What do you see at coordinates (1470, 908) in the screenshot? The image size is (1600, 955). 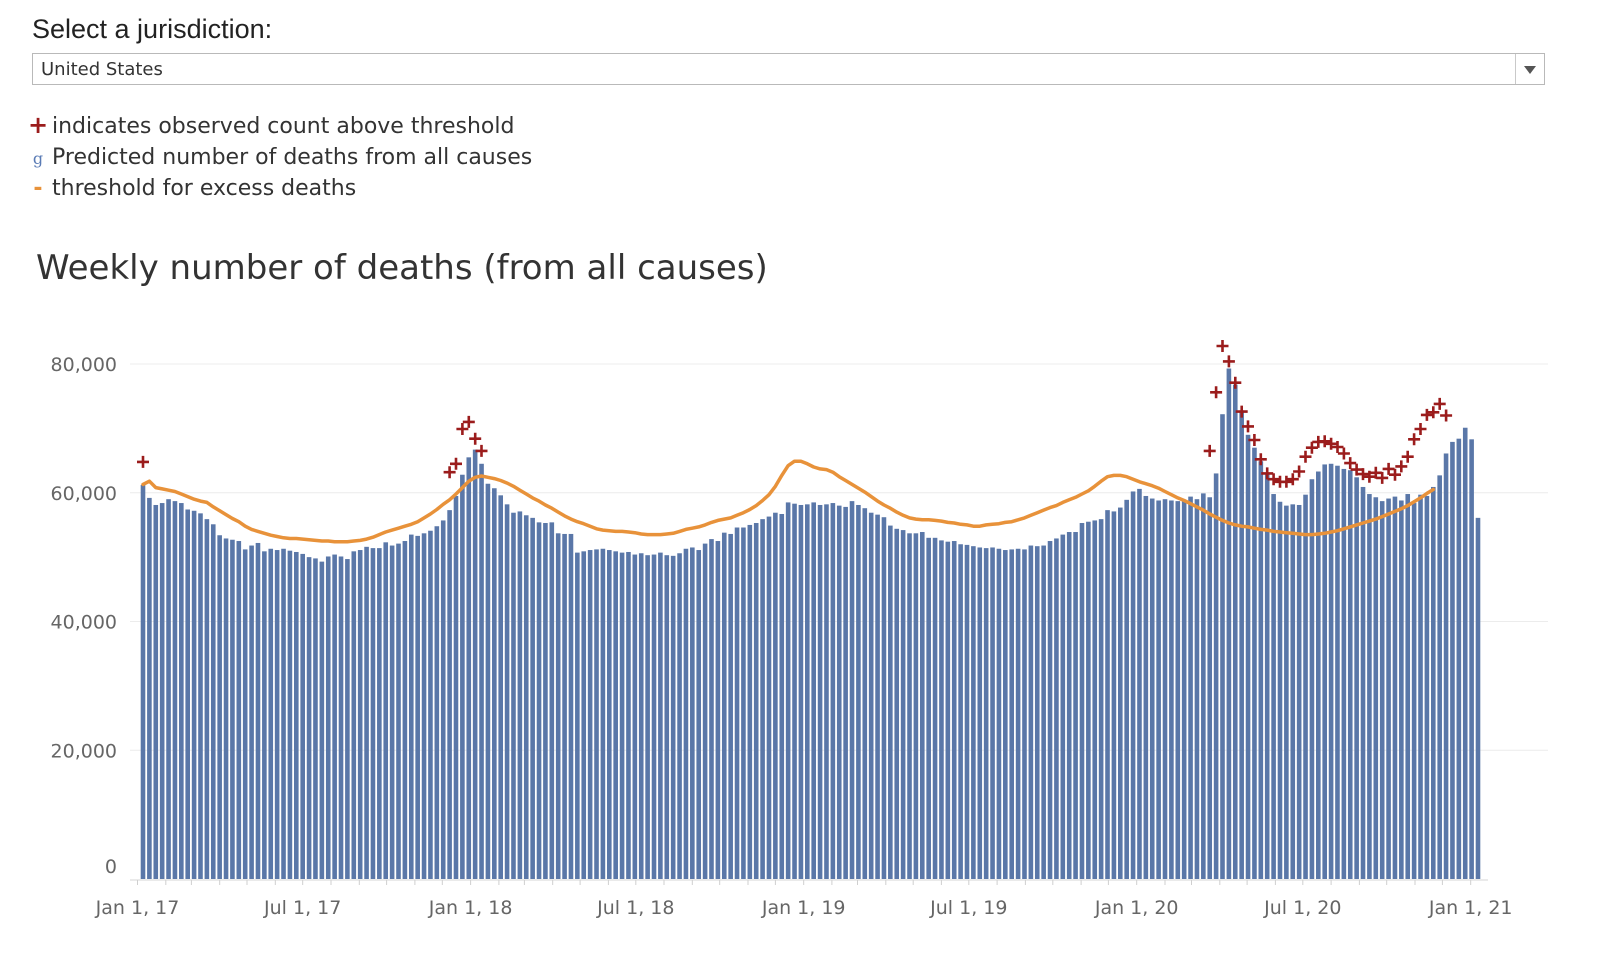 I see `x-tick-label: Jan 1, 21` at bounding box center [1470, 908].